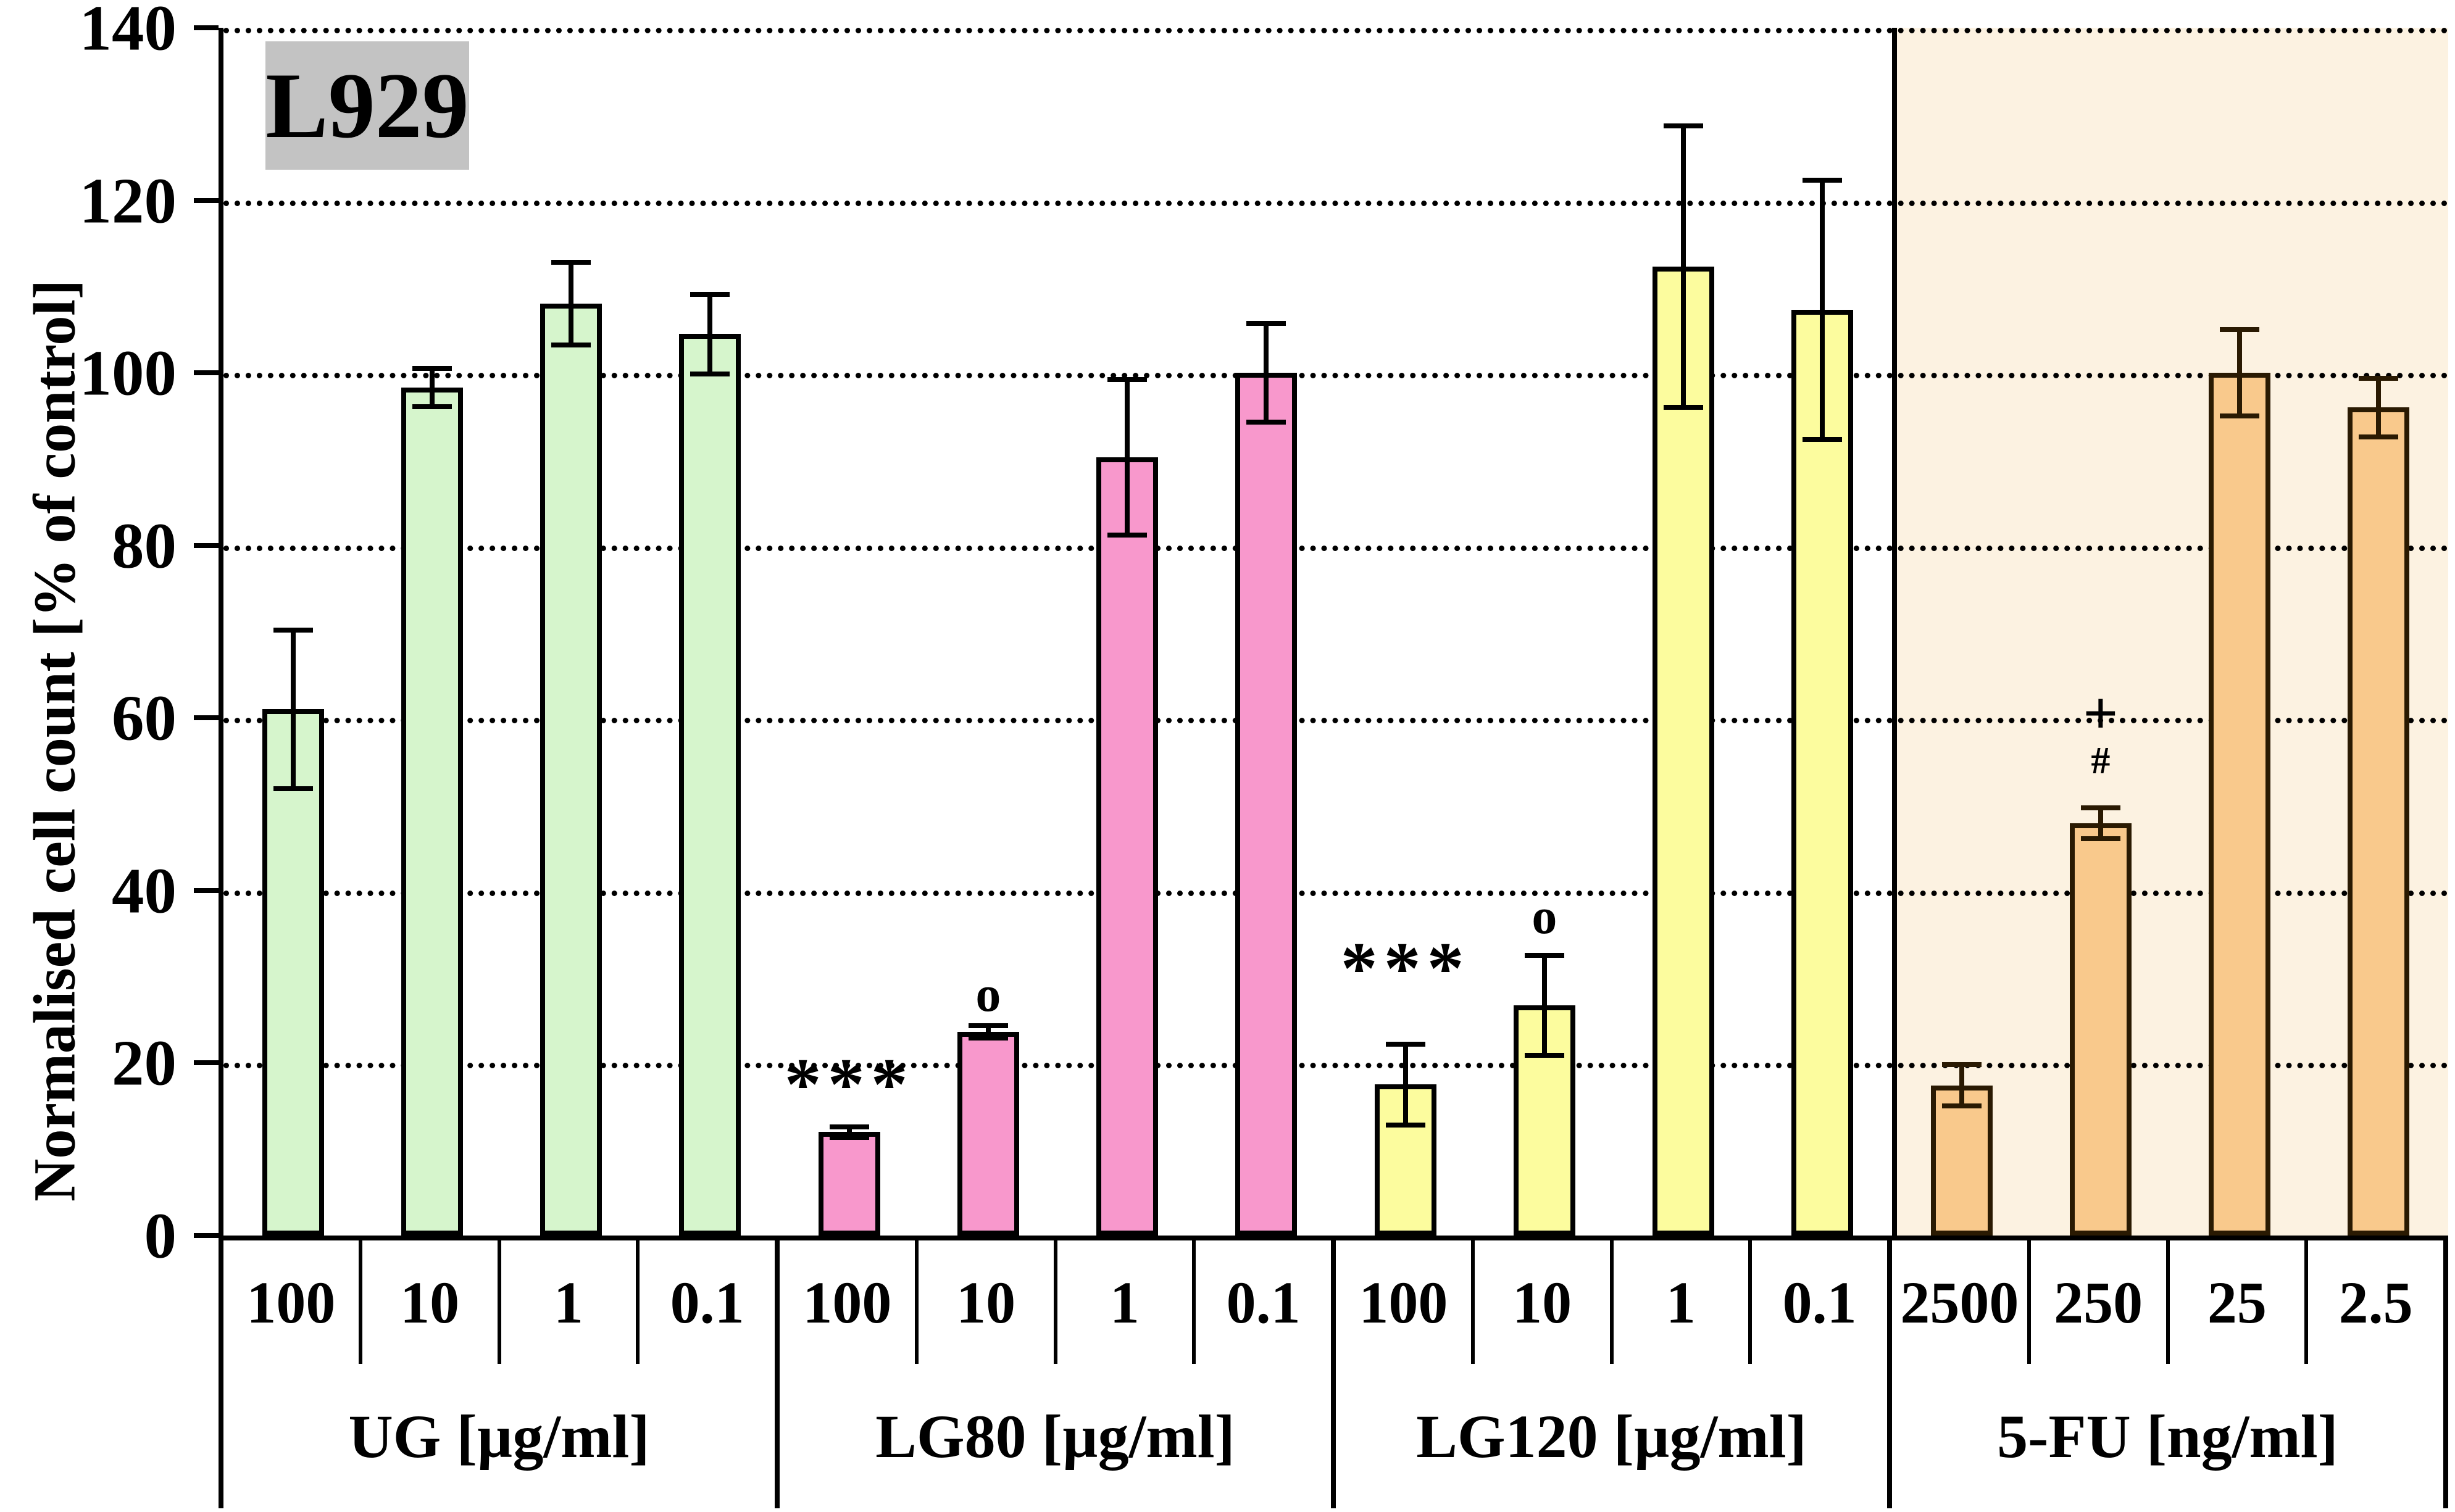  I want to click on bar-5-FU [ng/ml]-250, so click(2100, 1029).